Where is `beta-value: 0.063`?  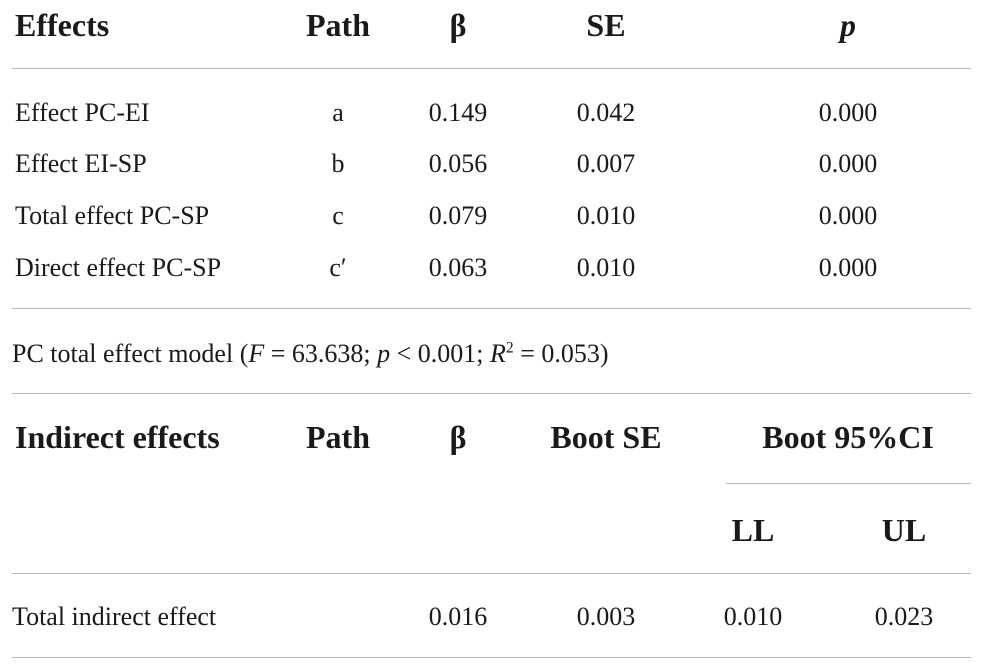
beta-value: 0.063 is located at coordinates (458, 267).